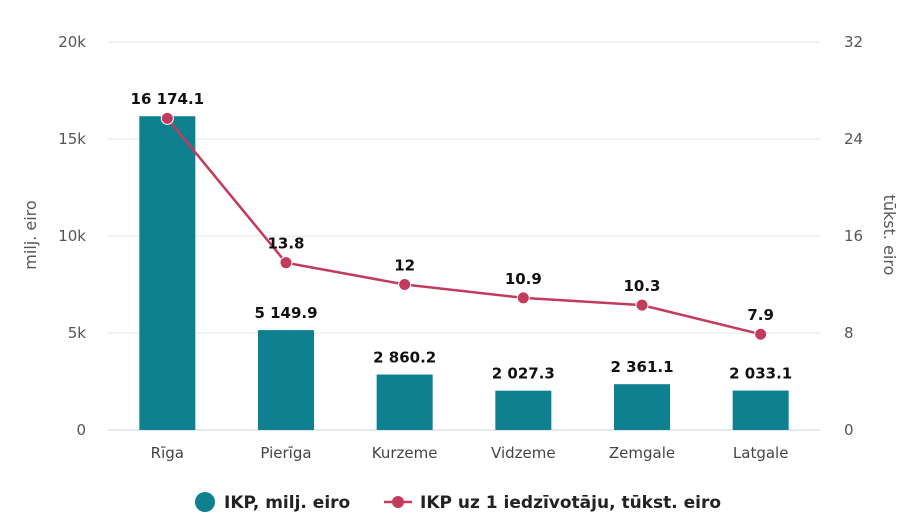 The height and width of the screenshot is (526, 918). I want to click on legend-bar-symbol, so click(205, 502).